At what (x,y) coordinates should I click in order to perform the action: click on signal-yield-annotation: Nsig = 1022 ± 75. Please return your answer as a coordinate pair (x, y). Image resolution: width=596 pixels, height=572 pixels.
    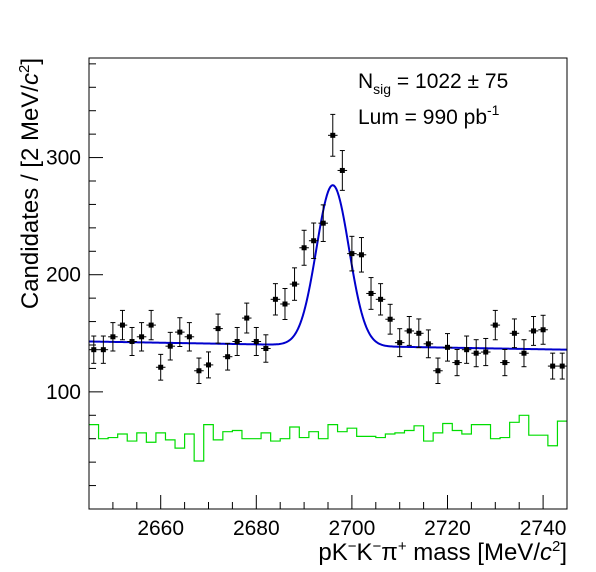
    Looking at the image, I should click on (433, 83).